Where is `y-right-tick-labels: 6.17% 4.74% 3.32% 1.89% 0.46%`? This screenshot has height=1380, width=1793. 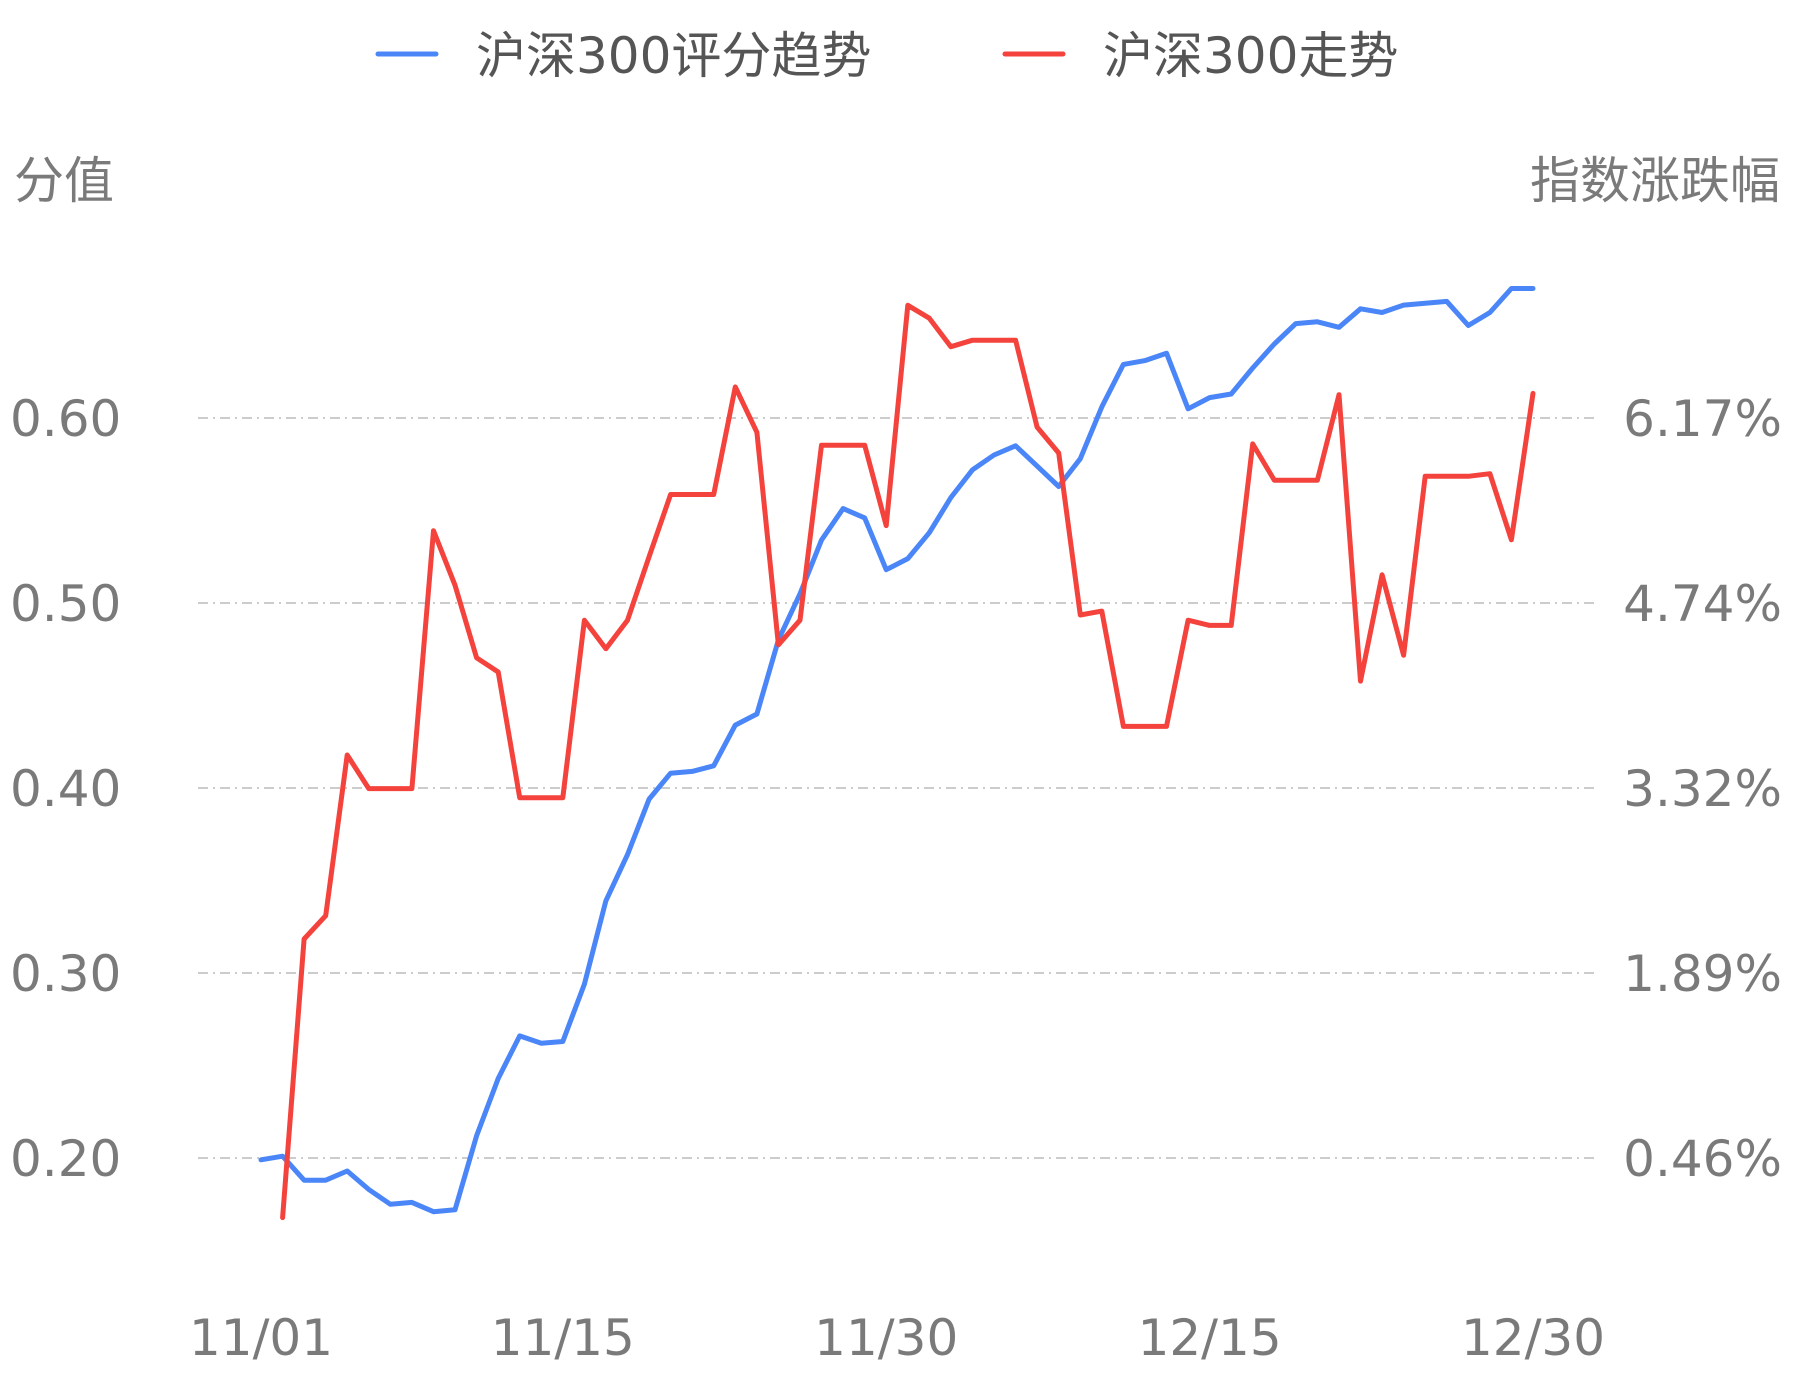
y-right-tick-labels: 6.17% 4.74% 3.32% 1.89% 0.46% is located at coordinates (1702, 789).